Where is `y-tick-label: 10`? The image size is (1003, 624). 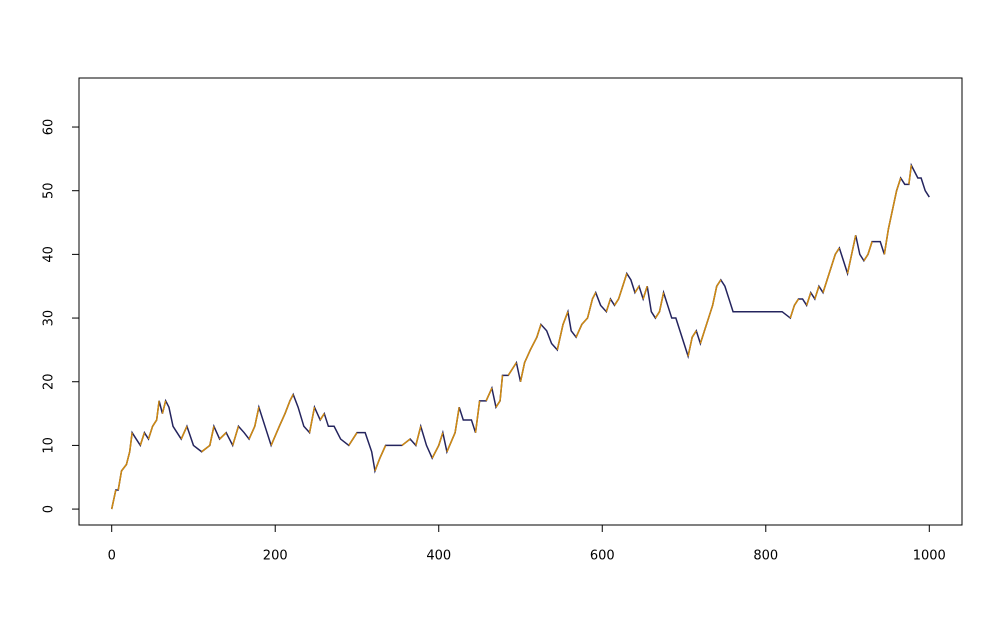
y-tick-label: 10 is located at coordinates (49, 445).